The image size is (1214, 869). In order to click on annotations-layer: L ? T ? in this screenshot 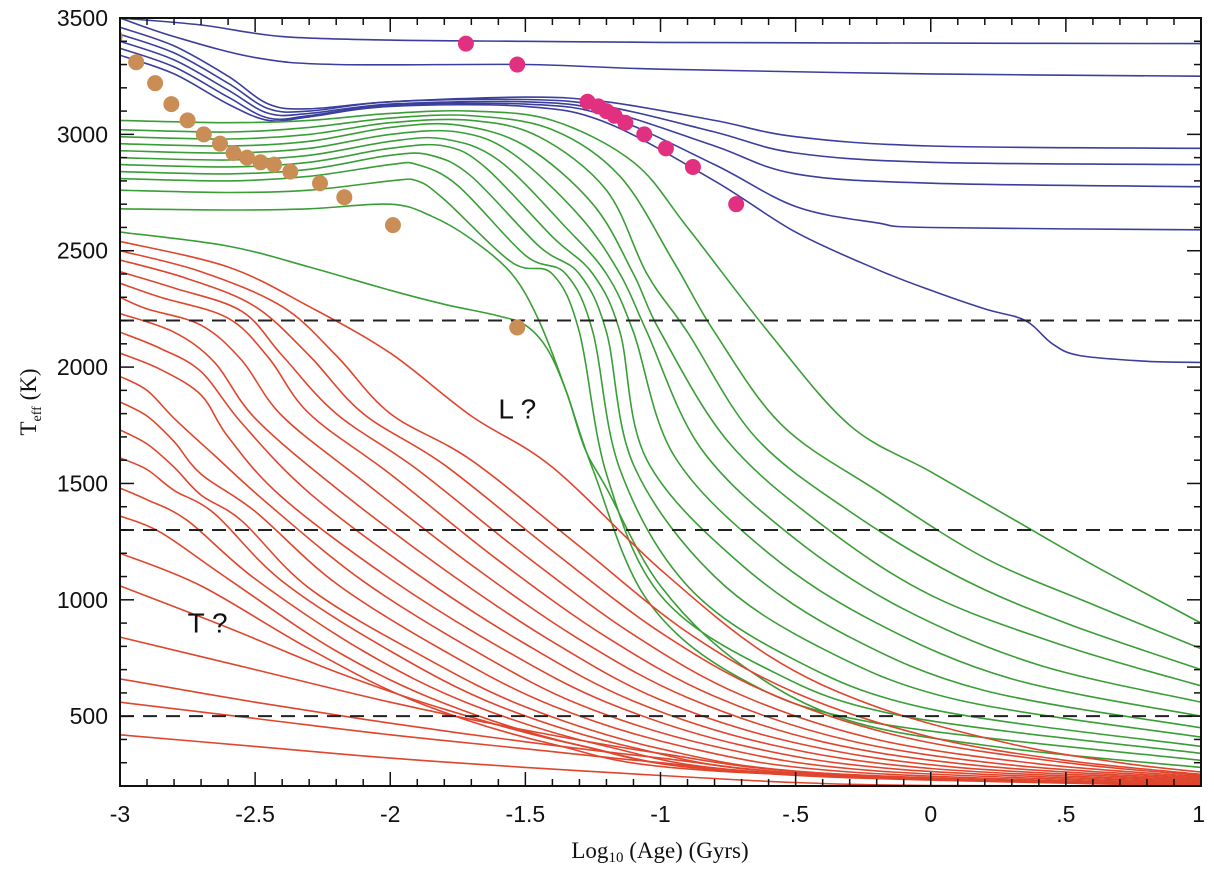, I will do `click(362, 515)`.